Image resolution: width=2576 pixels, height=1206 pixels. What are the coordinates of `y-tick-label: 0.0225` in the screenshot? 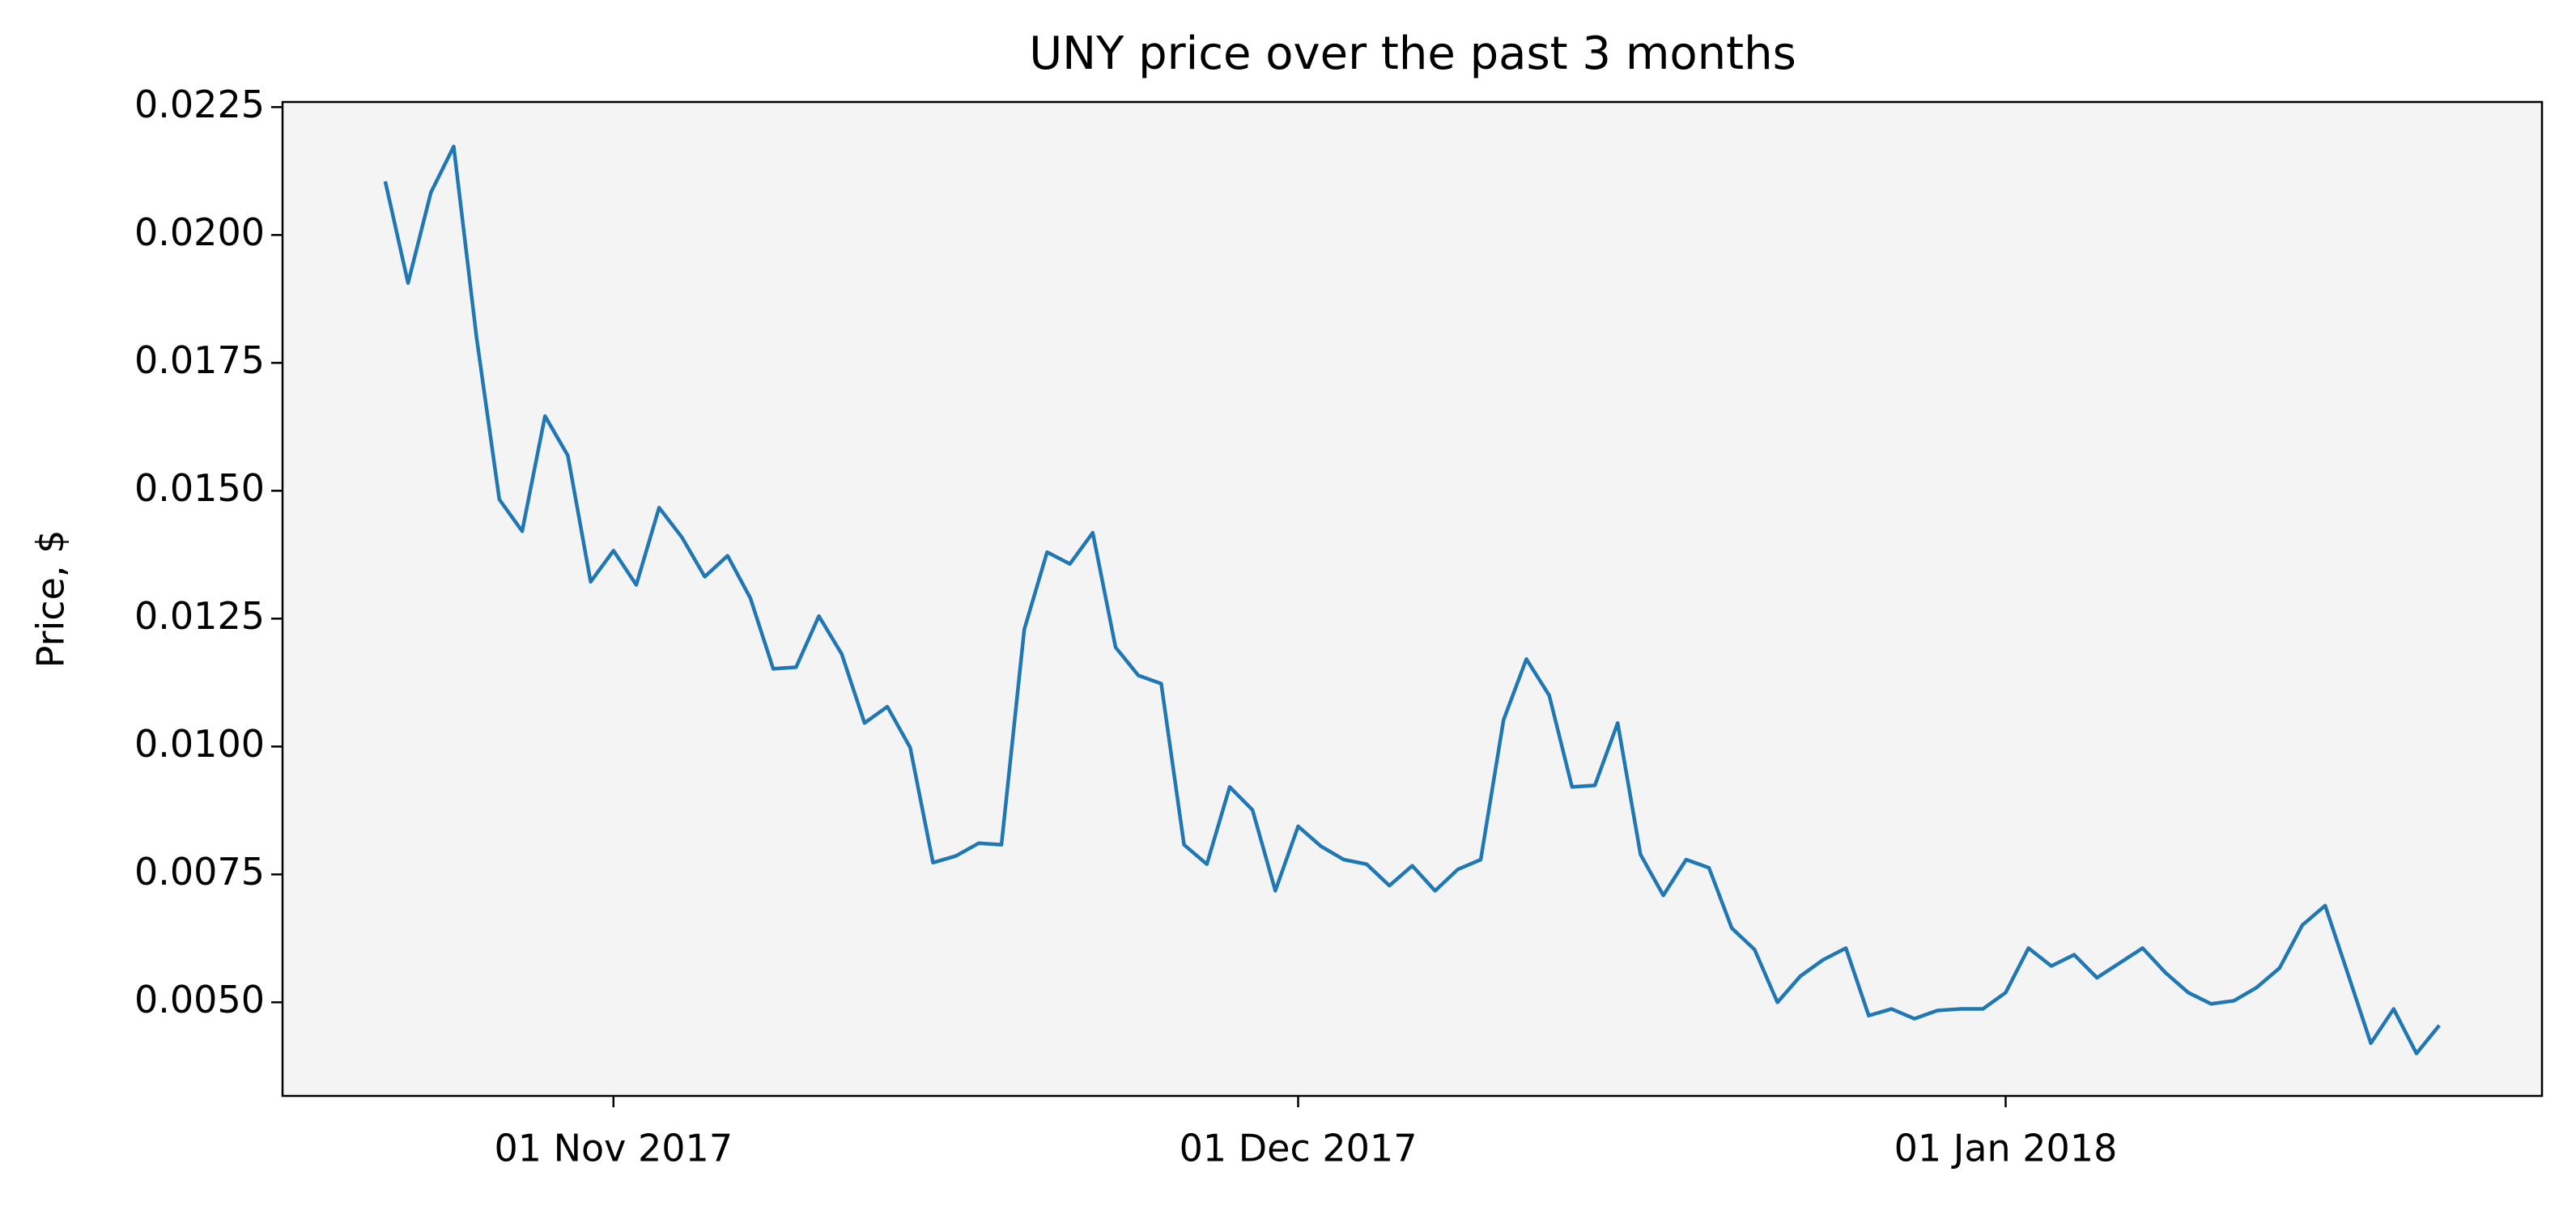 It's located at (200, 104).